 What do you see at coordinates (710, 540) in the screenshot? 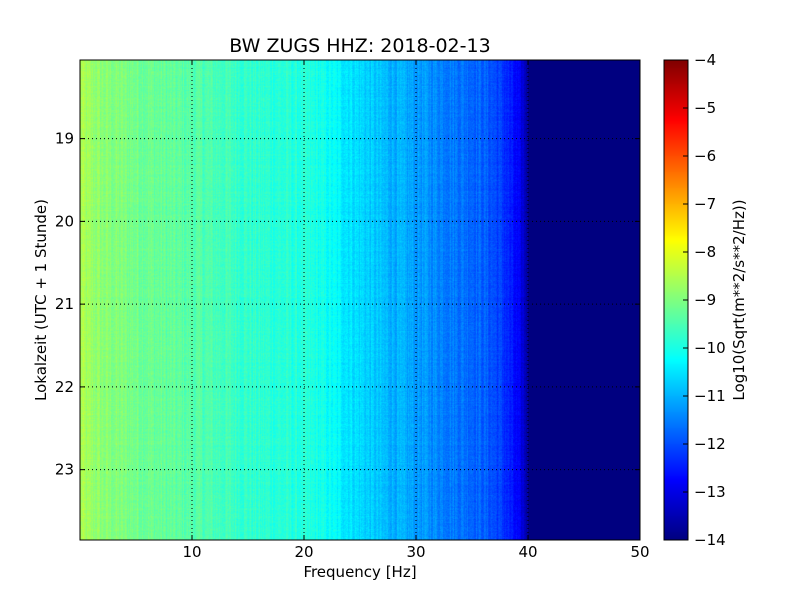
I see `colorbar-tick-label: −14` at bounding box center [710, 540].